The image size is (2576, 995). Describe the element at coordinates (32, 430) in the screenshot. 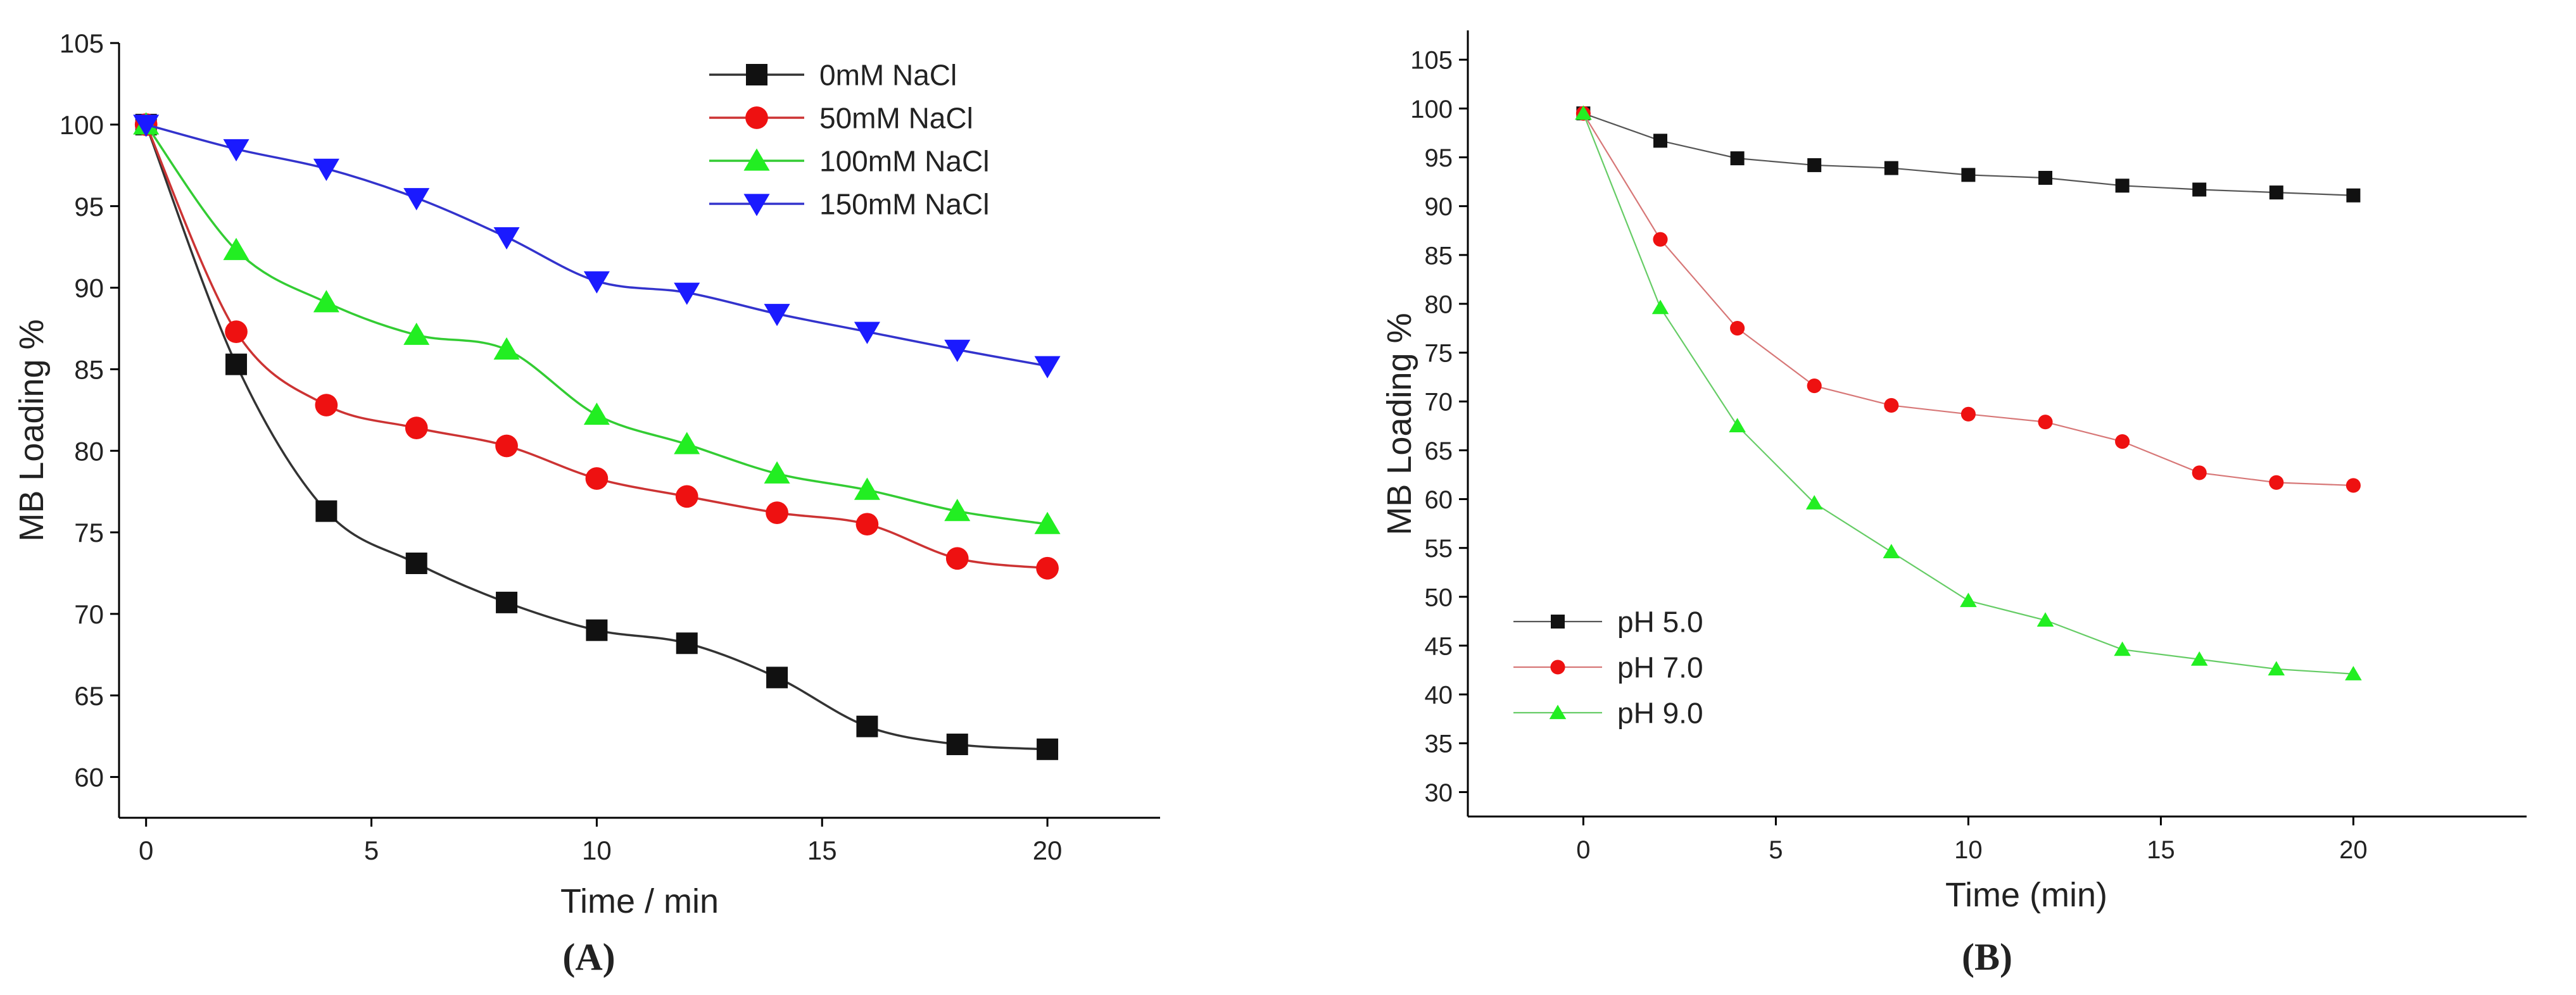

I see `chart-a-y-axis-label: MB Loading %` at that location.